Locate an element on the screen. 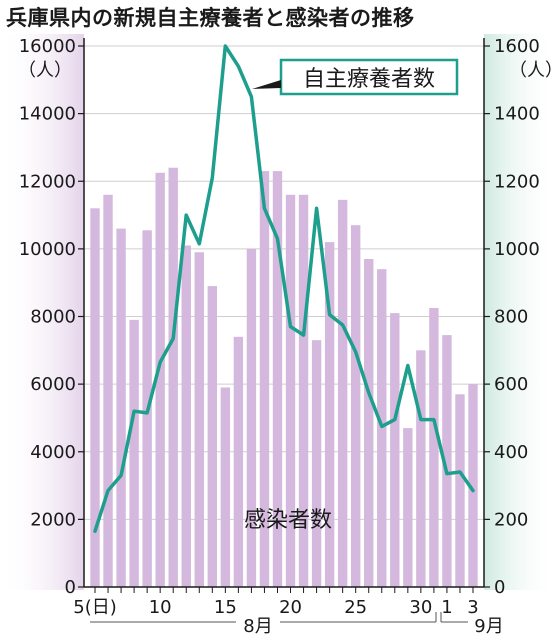  x-tick-label: 10 is located at coordinates (160, 607).